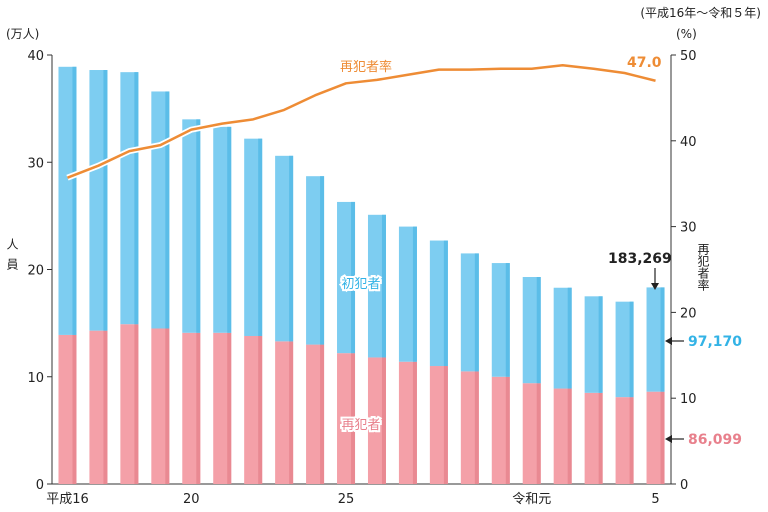  I want to click on right-tick-label: 50, so click(688, 56).